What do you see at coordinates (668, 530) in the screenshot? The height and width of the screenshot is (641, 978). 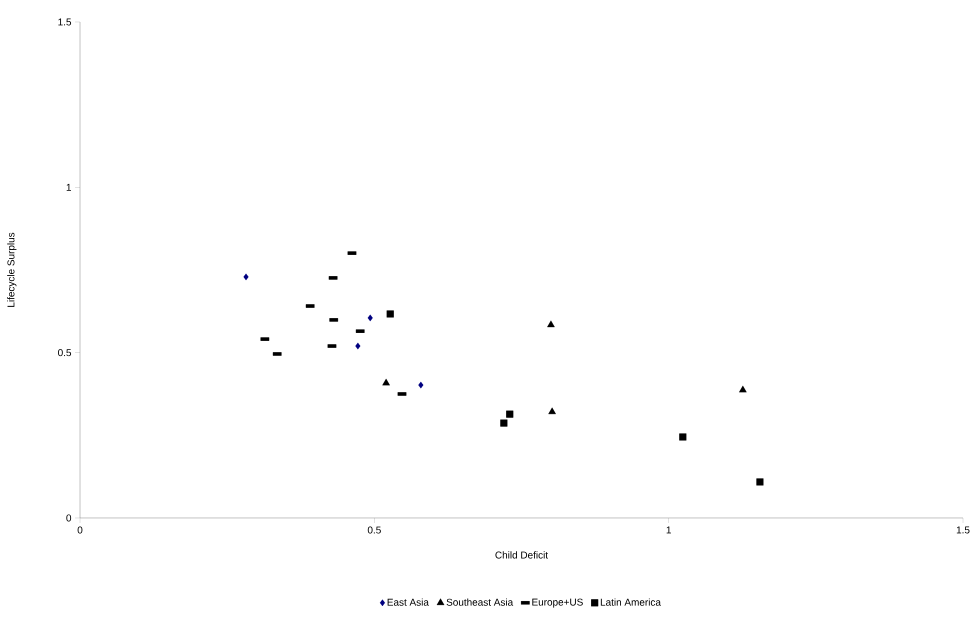 I see `x-tick-label: 1` at bounding box center [668, 530].